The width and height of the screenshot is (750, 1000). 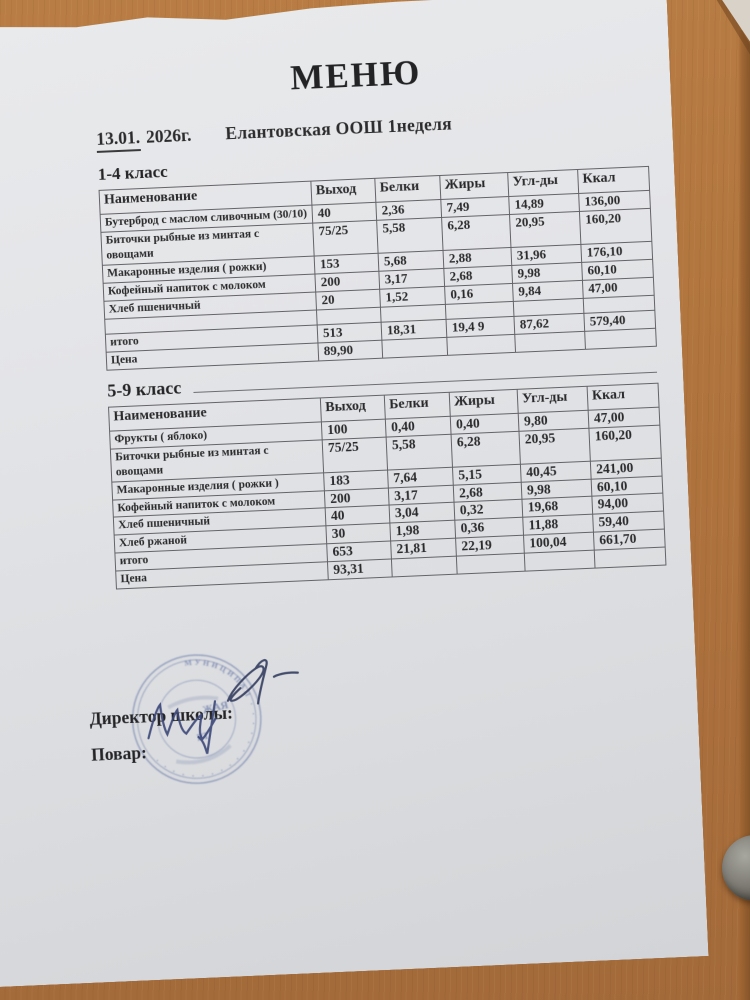 What do you see at coordinates (144, 389) in the screenshot?
I see `section-heading-label: 5-9 класс` at bounding box center [144, 389].